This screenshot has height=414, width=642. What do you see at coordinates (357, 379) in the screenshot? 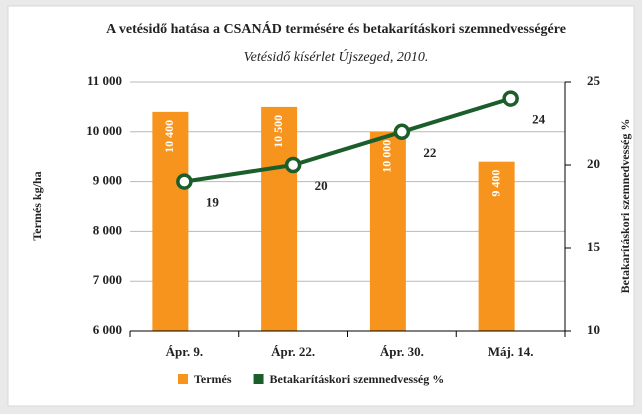
I see `legend-label: Betakarításkori szemnedvesség %` at bounding box center [357, 379].